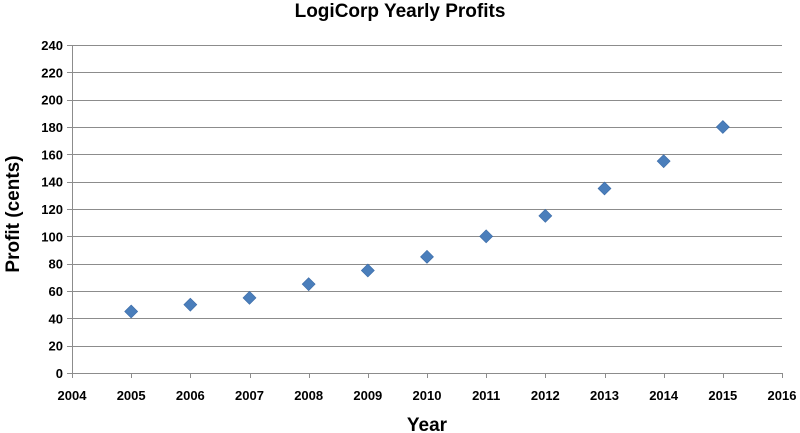 This screenshot has width=800, height=433. Describe the element at coordinates (52, 236) in the screenshot. I see `y-tick-label: 100` at that location.